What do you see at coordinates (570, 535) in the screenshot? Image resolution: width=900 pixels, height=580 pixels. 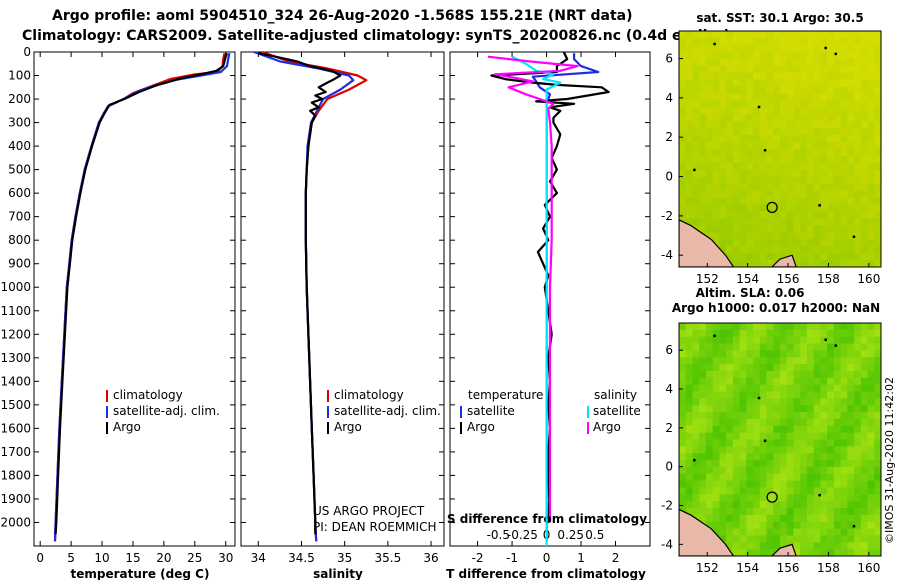 I see `s-tick-label: 0.25` at bounding box center [570, 535].